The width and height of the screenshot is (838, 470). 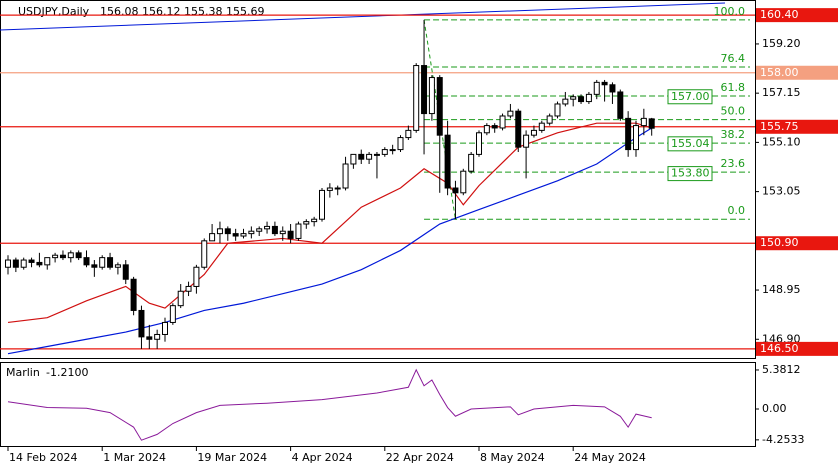 What do you see at coordinates (733, 134) in the screenshot?
I see `fib-label: 38.2` at bounding box center [733, 134].